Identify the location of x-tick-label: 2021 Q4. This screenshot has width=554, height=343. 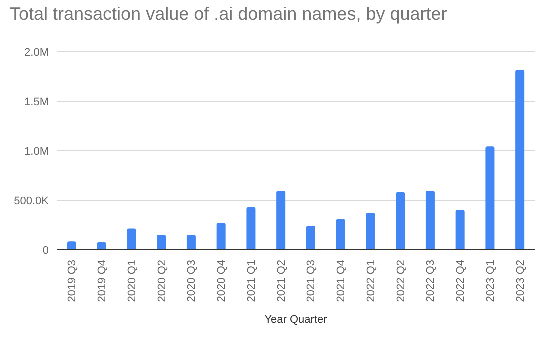
(342, 281).